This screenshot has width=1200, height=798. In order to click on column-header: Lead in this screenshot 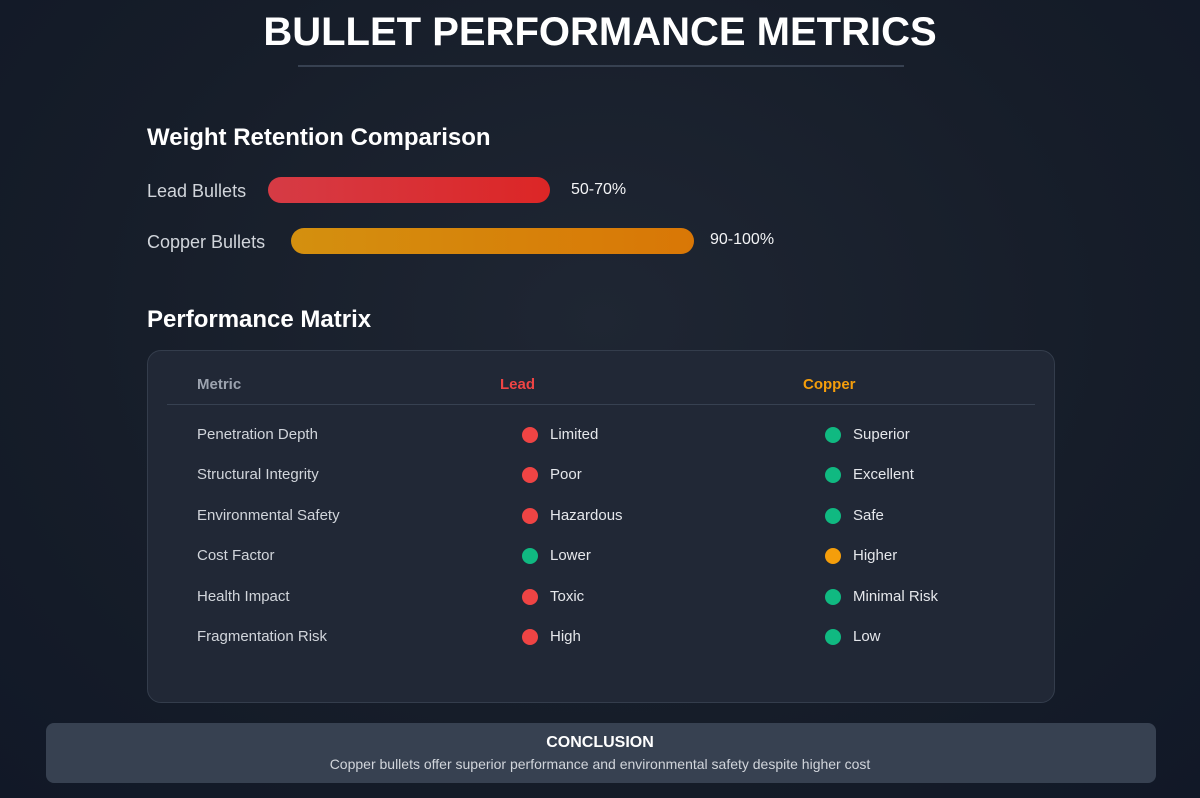, I will do `click(518, 384)`.